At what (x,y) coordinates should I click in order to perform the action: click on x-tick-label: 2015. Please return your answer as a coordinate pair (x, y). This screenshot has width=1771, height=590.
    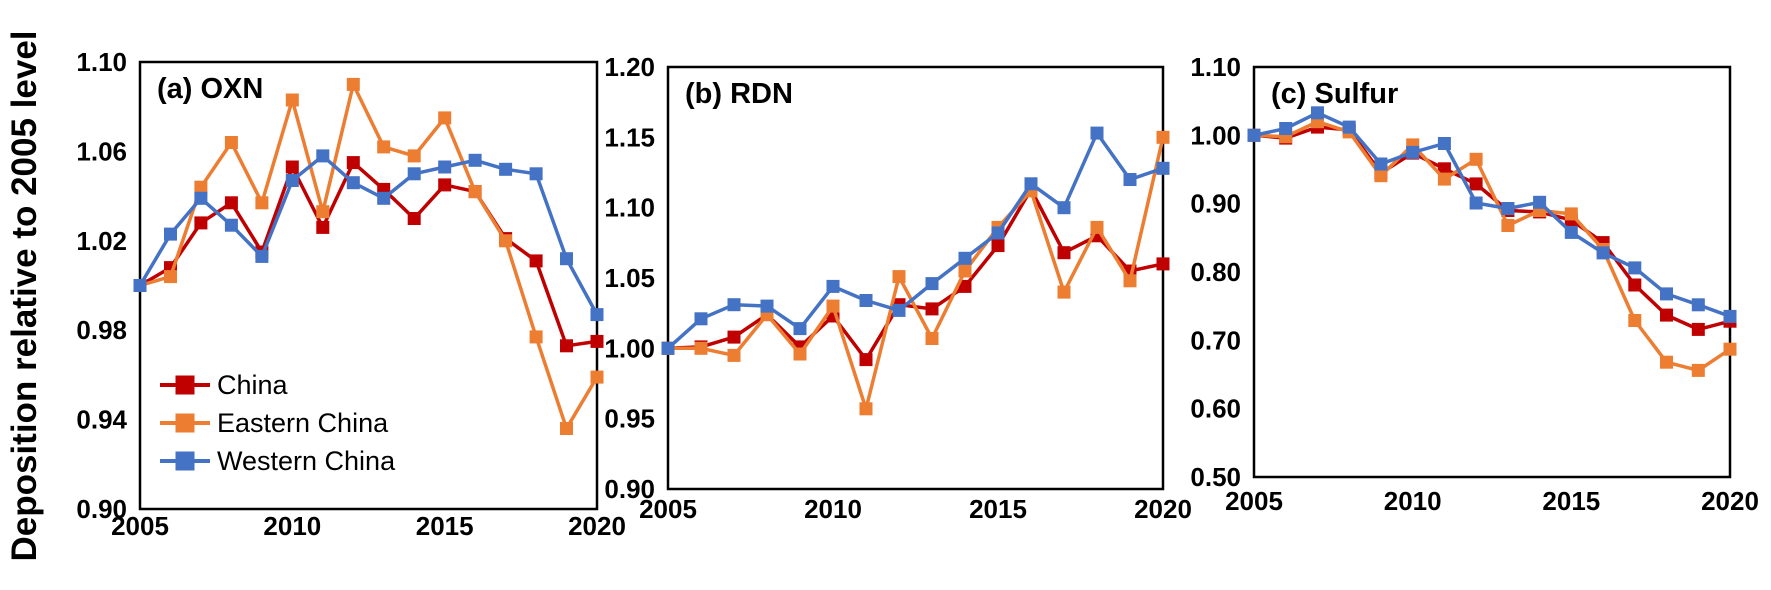
    Looking at the image, I should click on (1571, 501).